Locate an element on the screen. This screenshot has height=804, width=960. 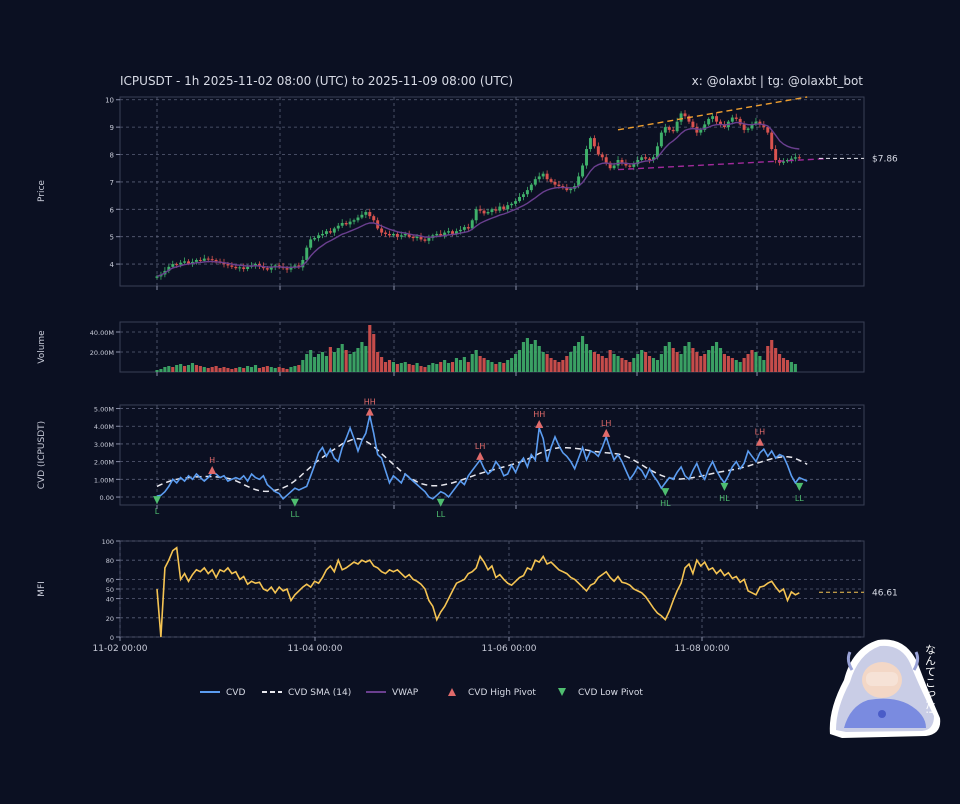
resistance-trendline is located at coordinates (712, 113).